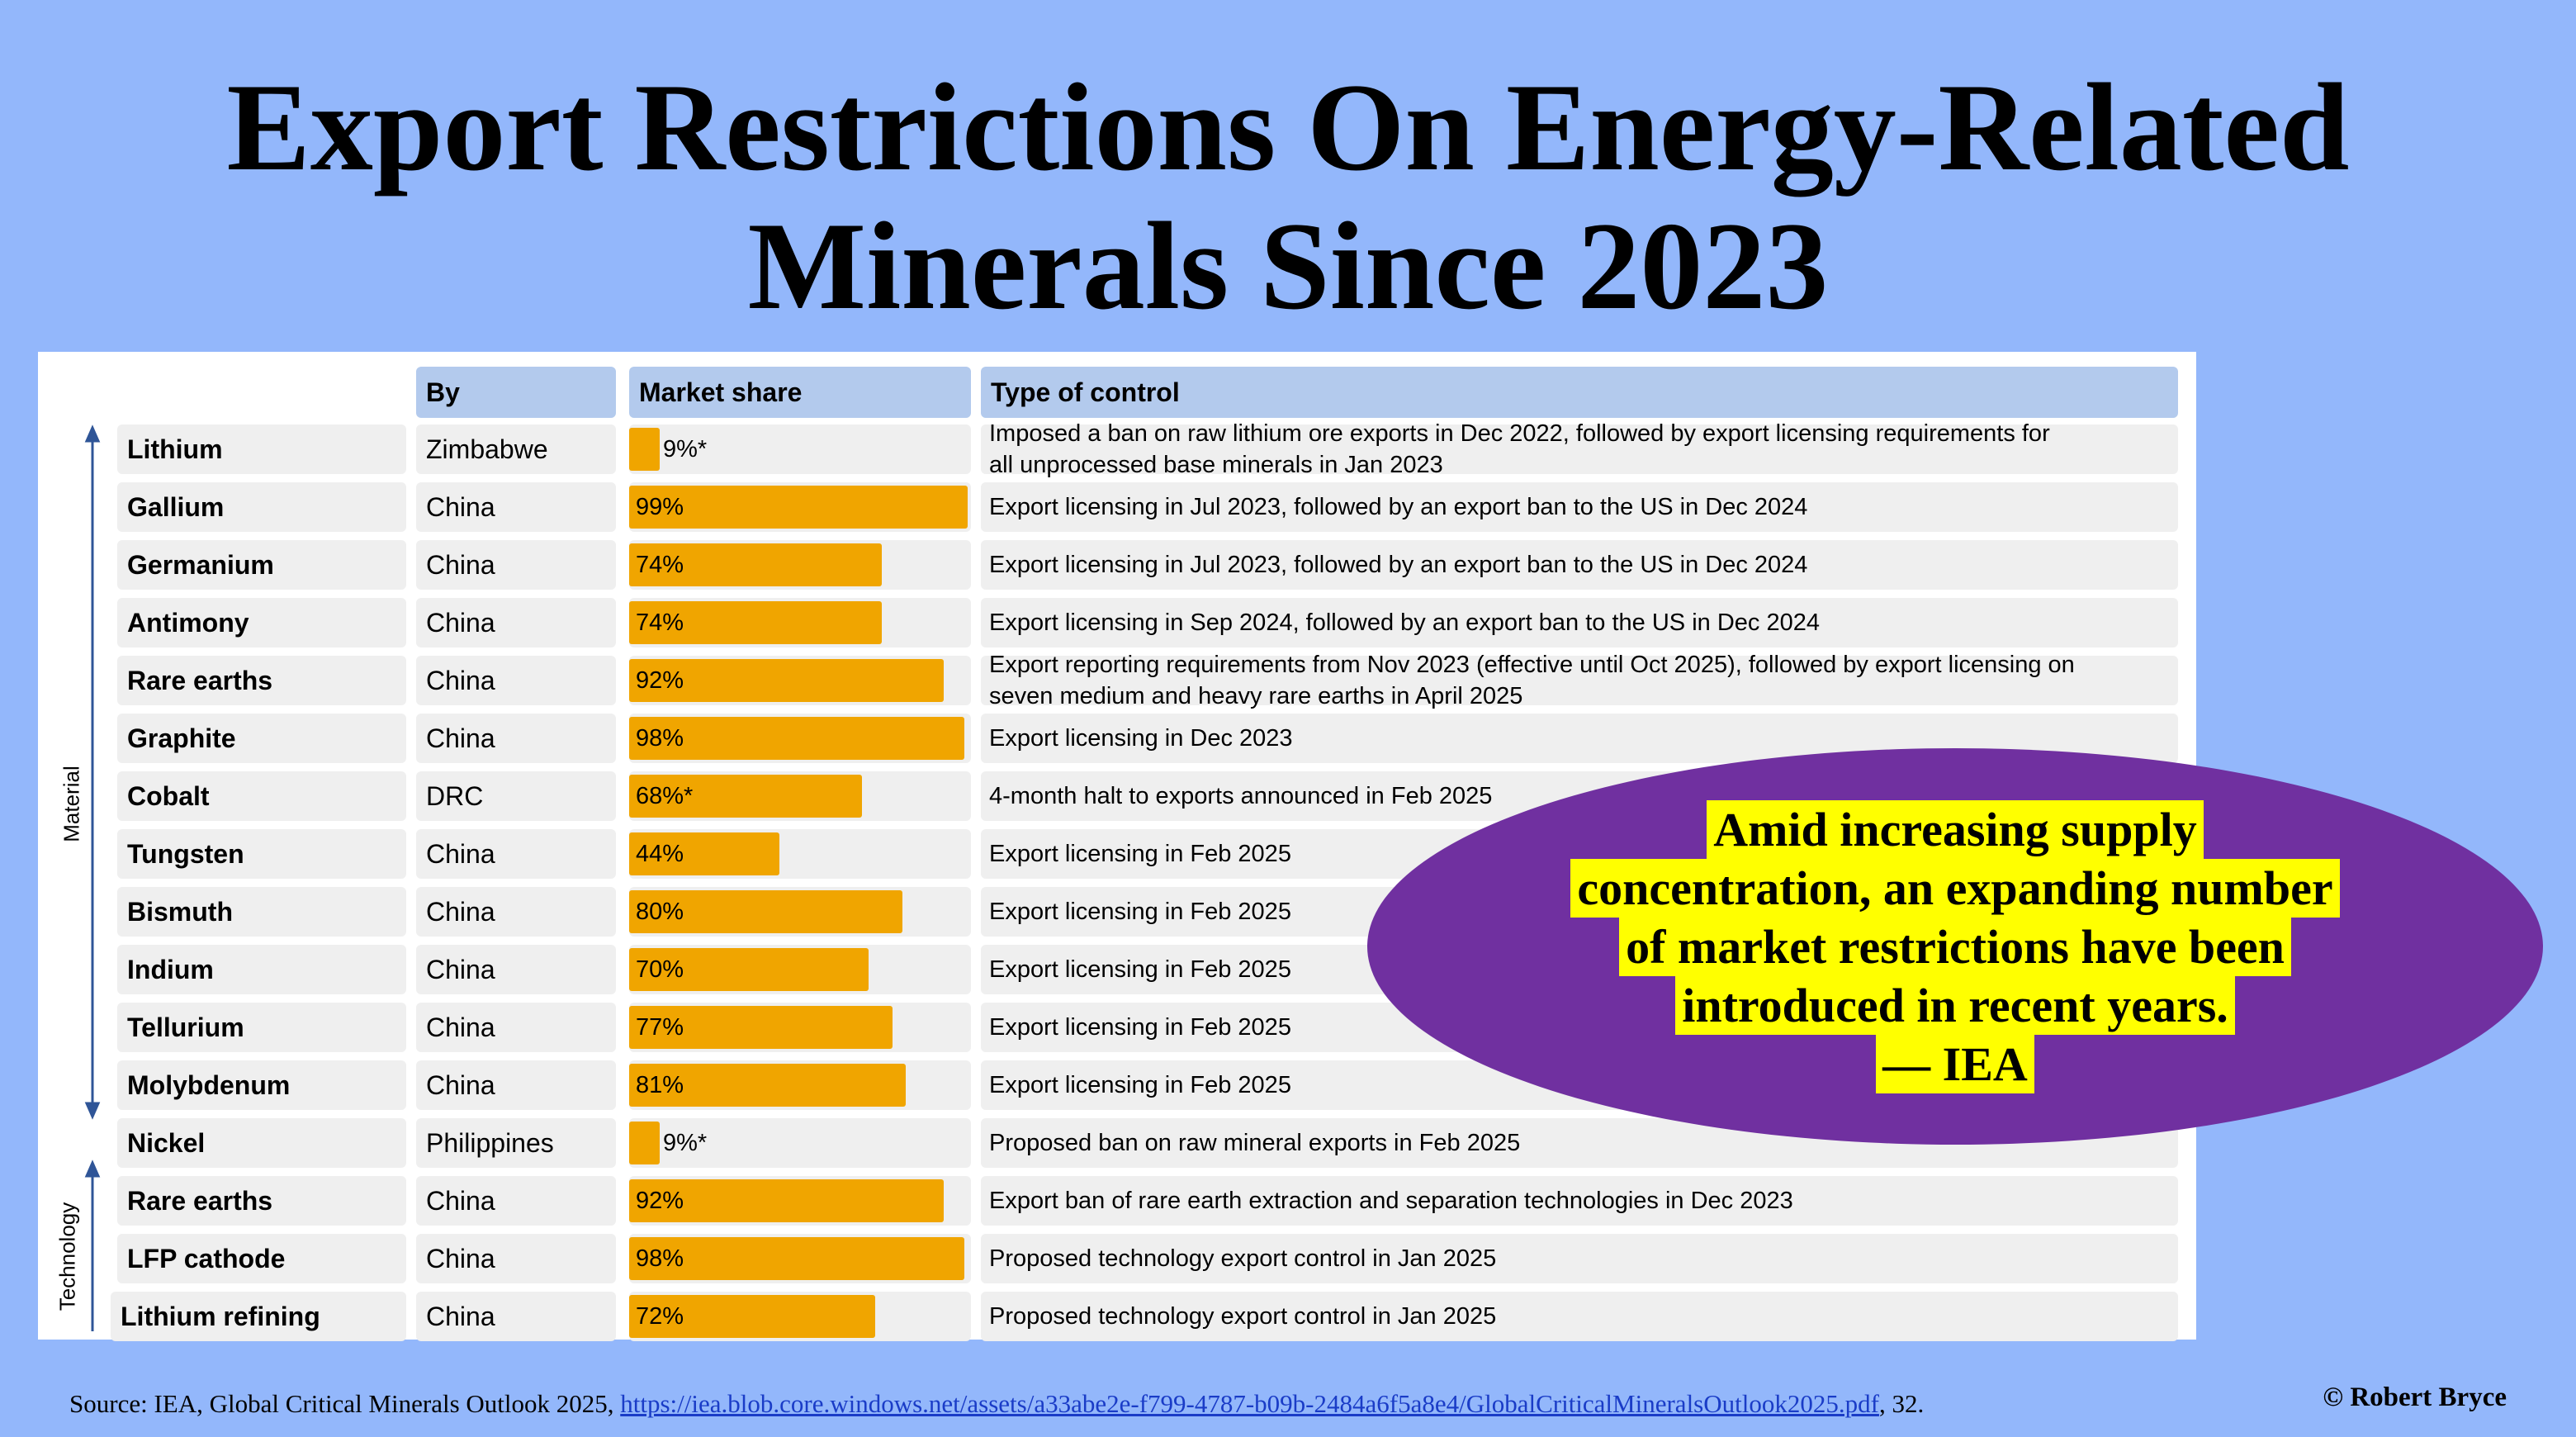  Describe the element at coordinates (660, 1316) in the screenshot. I see `market-share-label: 72%` at that location.